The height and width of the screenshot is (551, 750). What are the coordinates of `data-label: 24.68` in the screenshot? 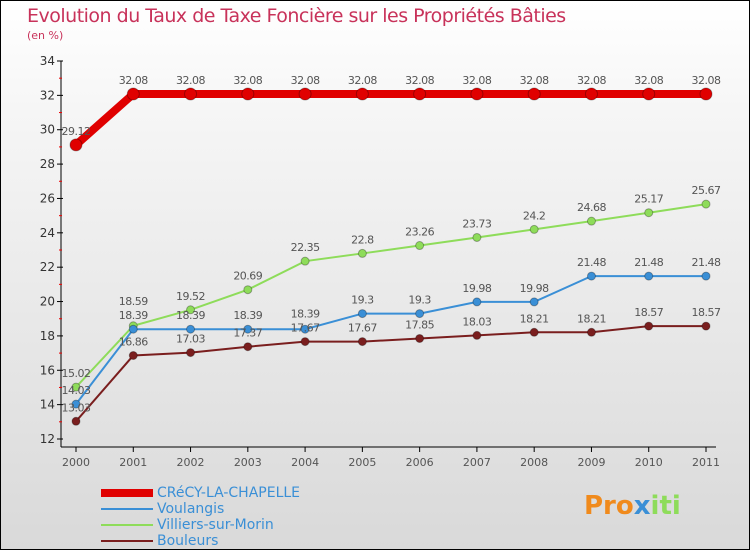 It's located at (591, 207).